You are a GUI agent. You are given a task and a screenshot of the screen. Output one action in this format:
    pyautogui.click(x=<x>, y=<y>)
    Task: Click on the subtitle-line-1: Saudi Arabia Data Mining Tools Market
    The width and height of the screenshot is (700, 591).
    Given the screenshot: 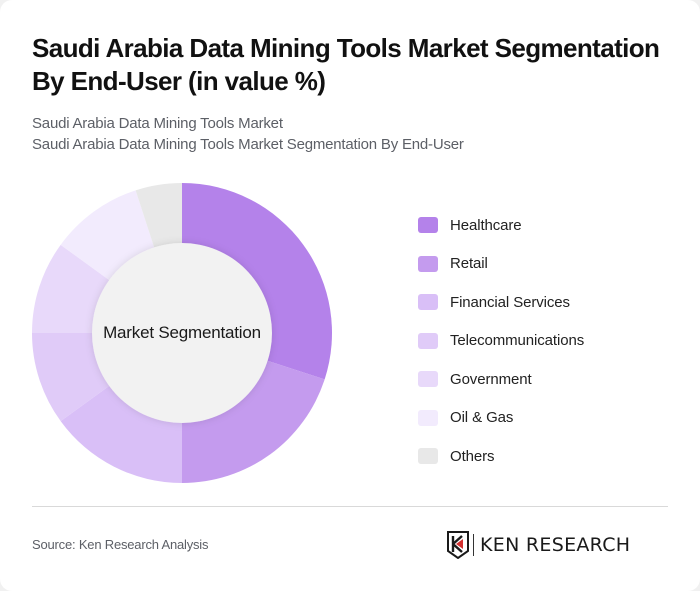 What is the action you would take?
    pyautogui.click(x=157, y=123)
    